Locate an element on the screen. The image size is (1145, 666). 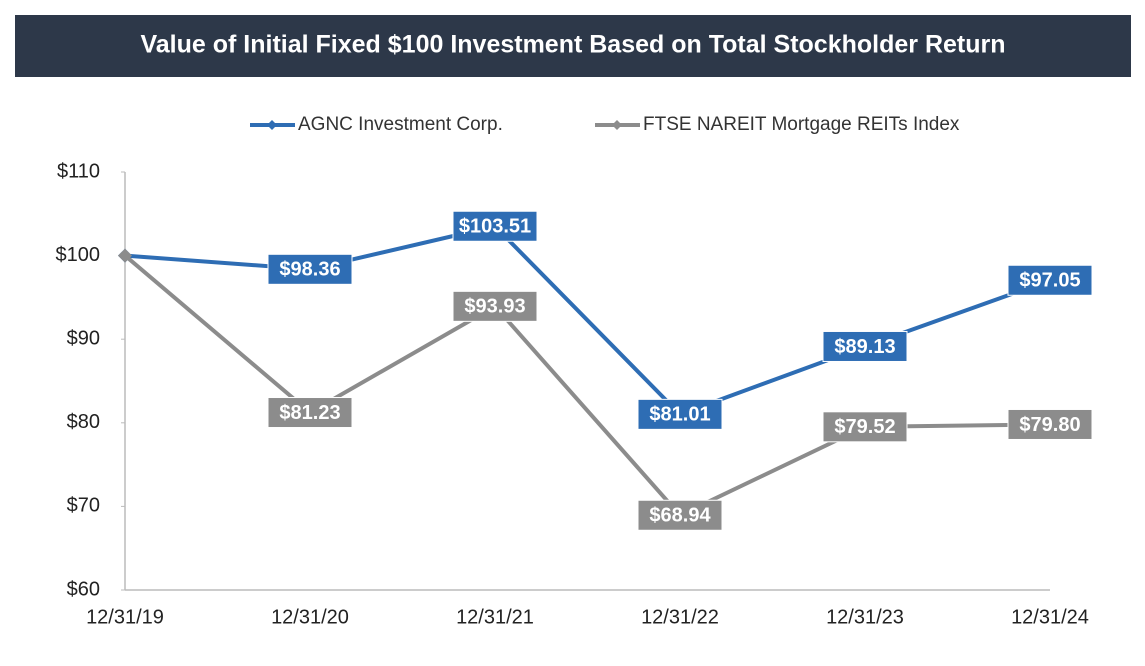
y-tick-label: $70 is located at coordinates (83, 506).